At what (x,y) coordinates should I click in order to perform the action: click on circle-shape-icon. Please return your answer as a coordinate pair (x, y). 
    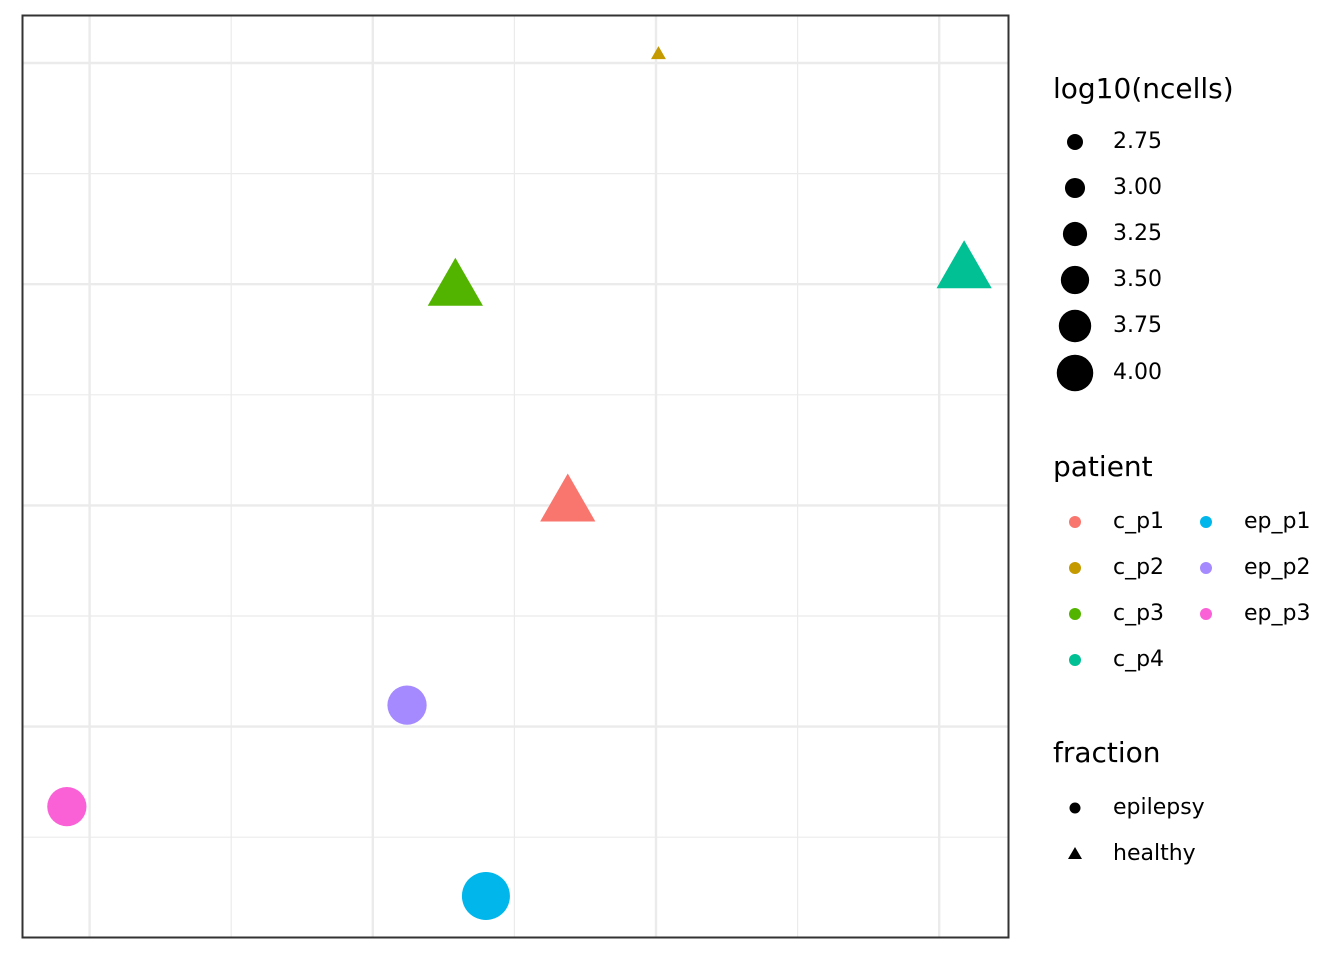
    Looking at the image, I should click on (1075, 808).